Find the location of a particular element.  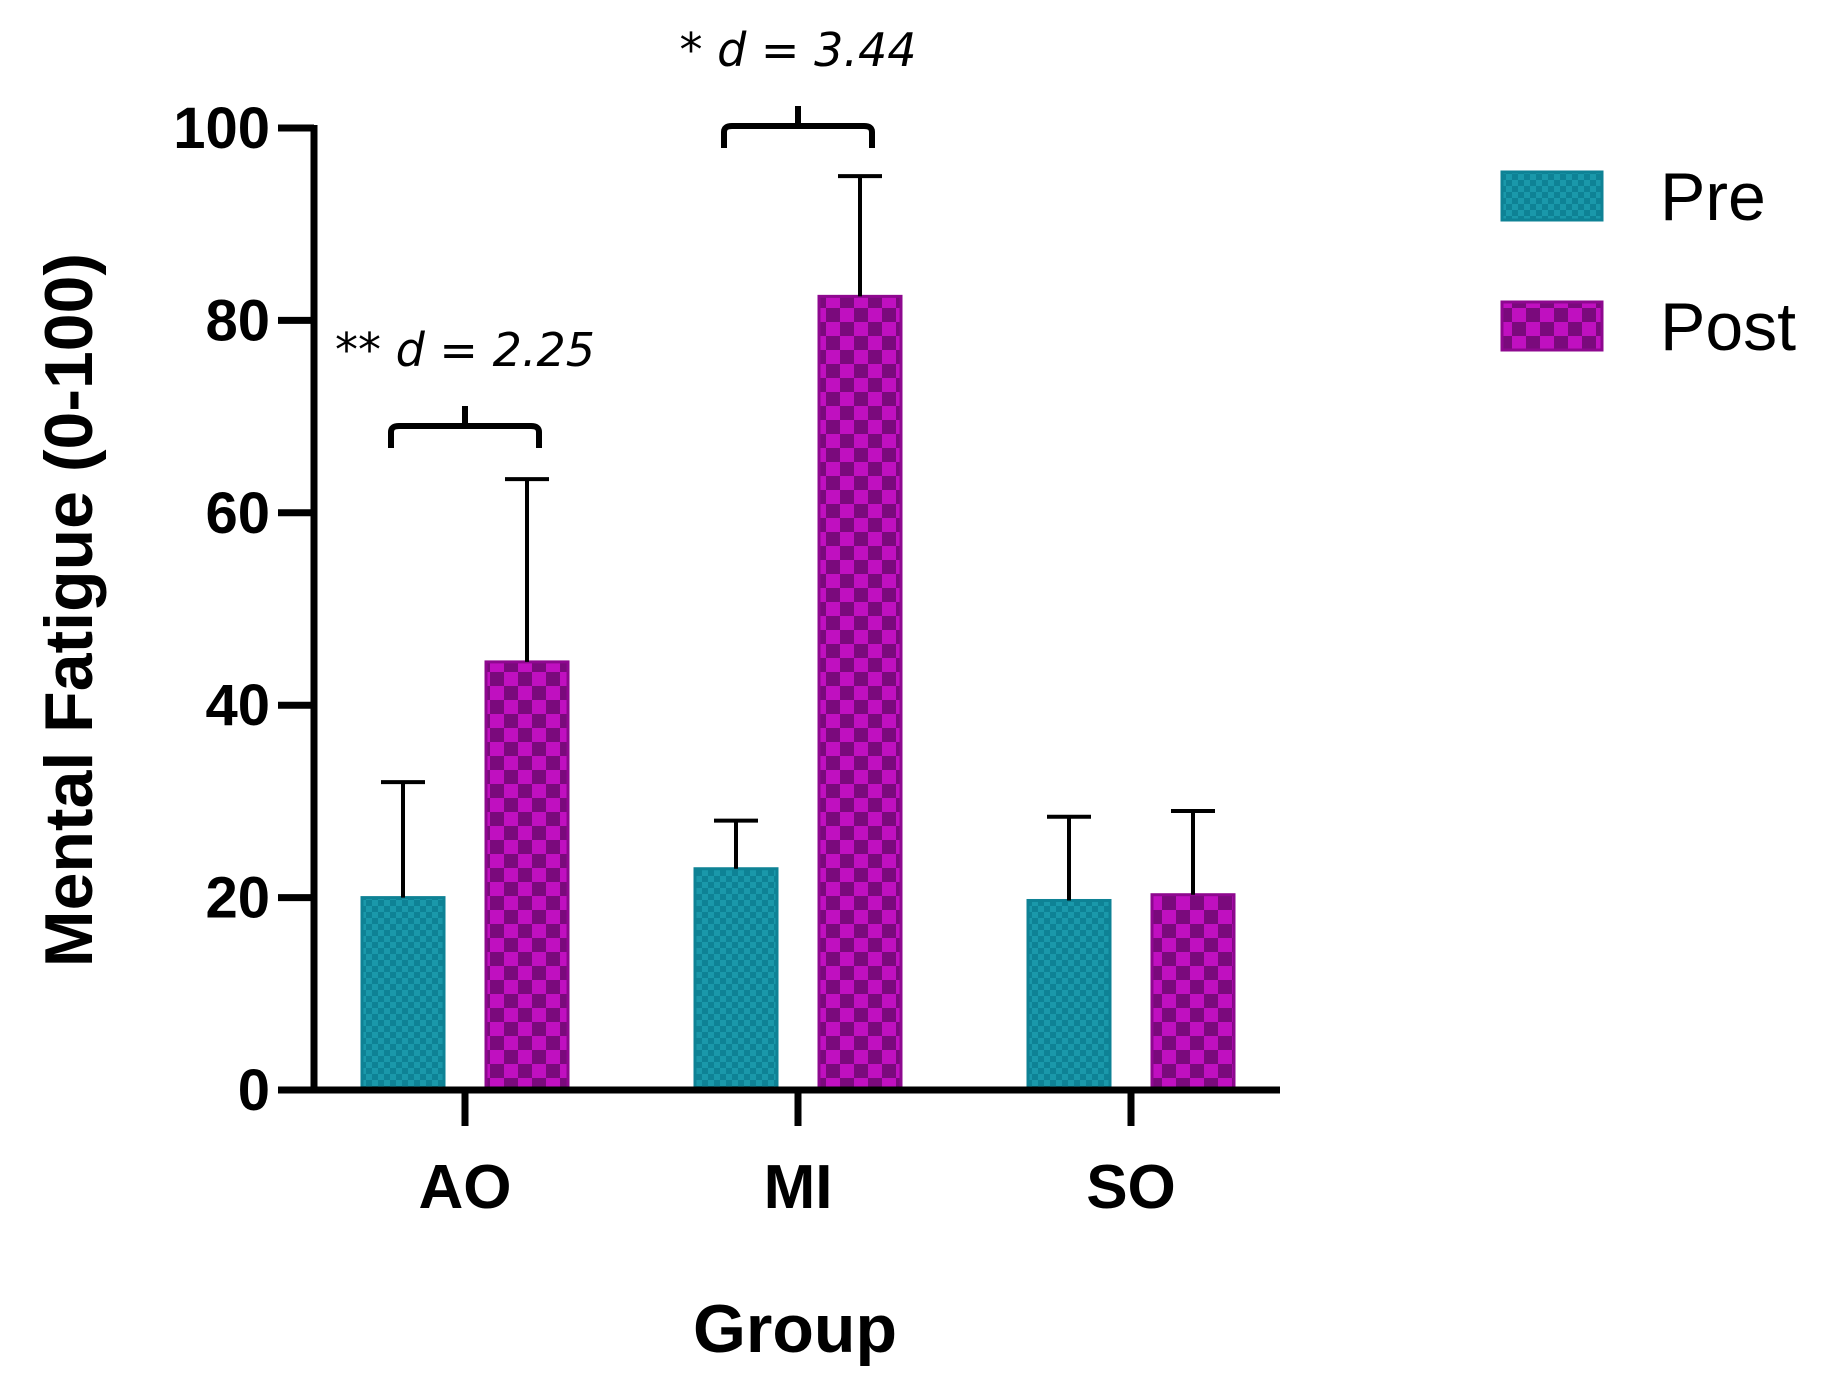

significance-label-ao: ** d = 2.25 is located at coordinates (465, 350).